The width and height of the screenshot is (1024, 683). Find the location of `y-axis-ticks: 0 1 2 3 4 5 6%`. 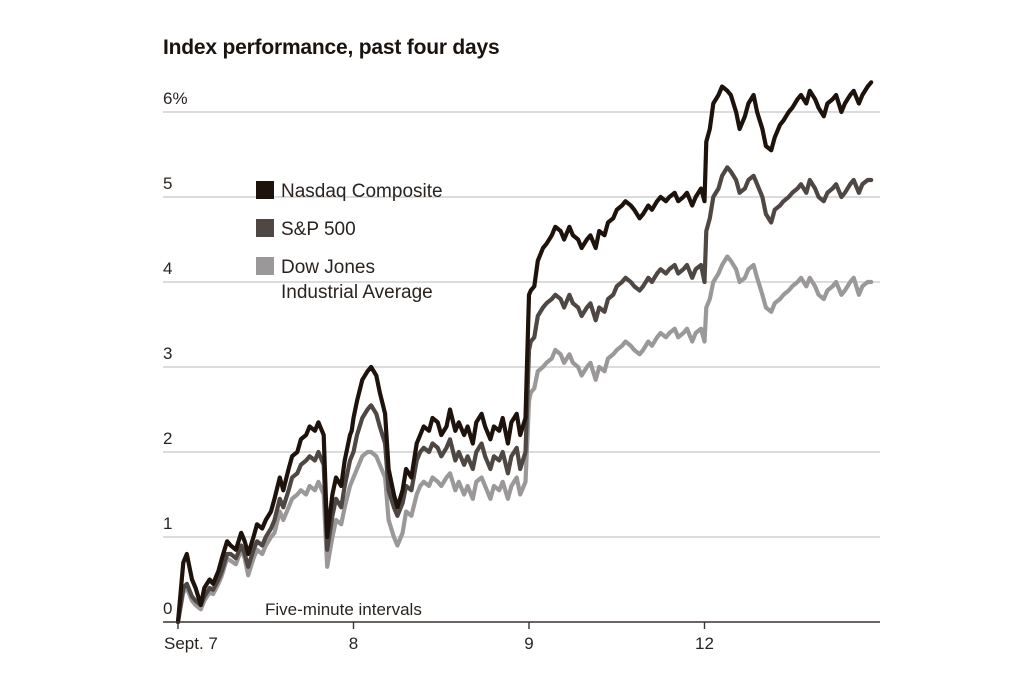

y-axis-ticks: 0 1 2 3 4 5 6% is located at coordinates (175, 353).